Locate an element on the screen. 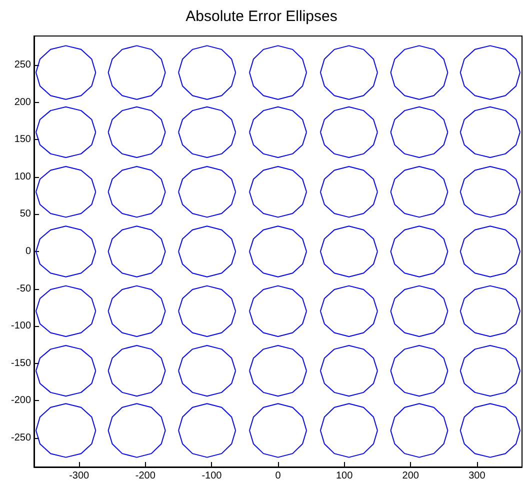 The image size is (523, 482). x-tick-label: -300 is located at coordinates (79, 476).